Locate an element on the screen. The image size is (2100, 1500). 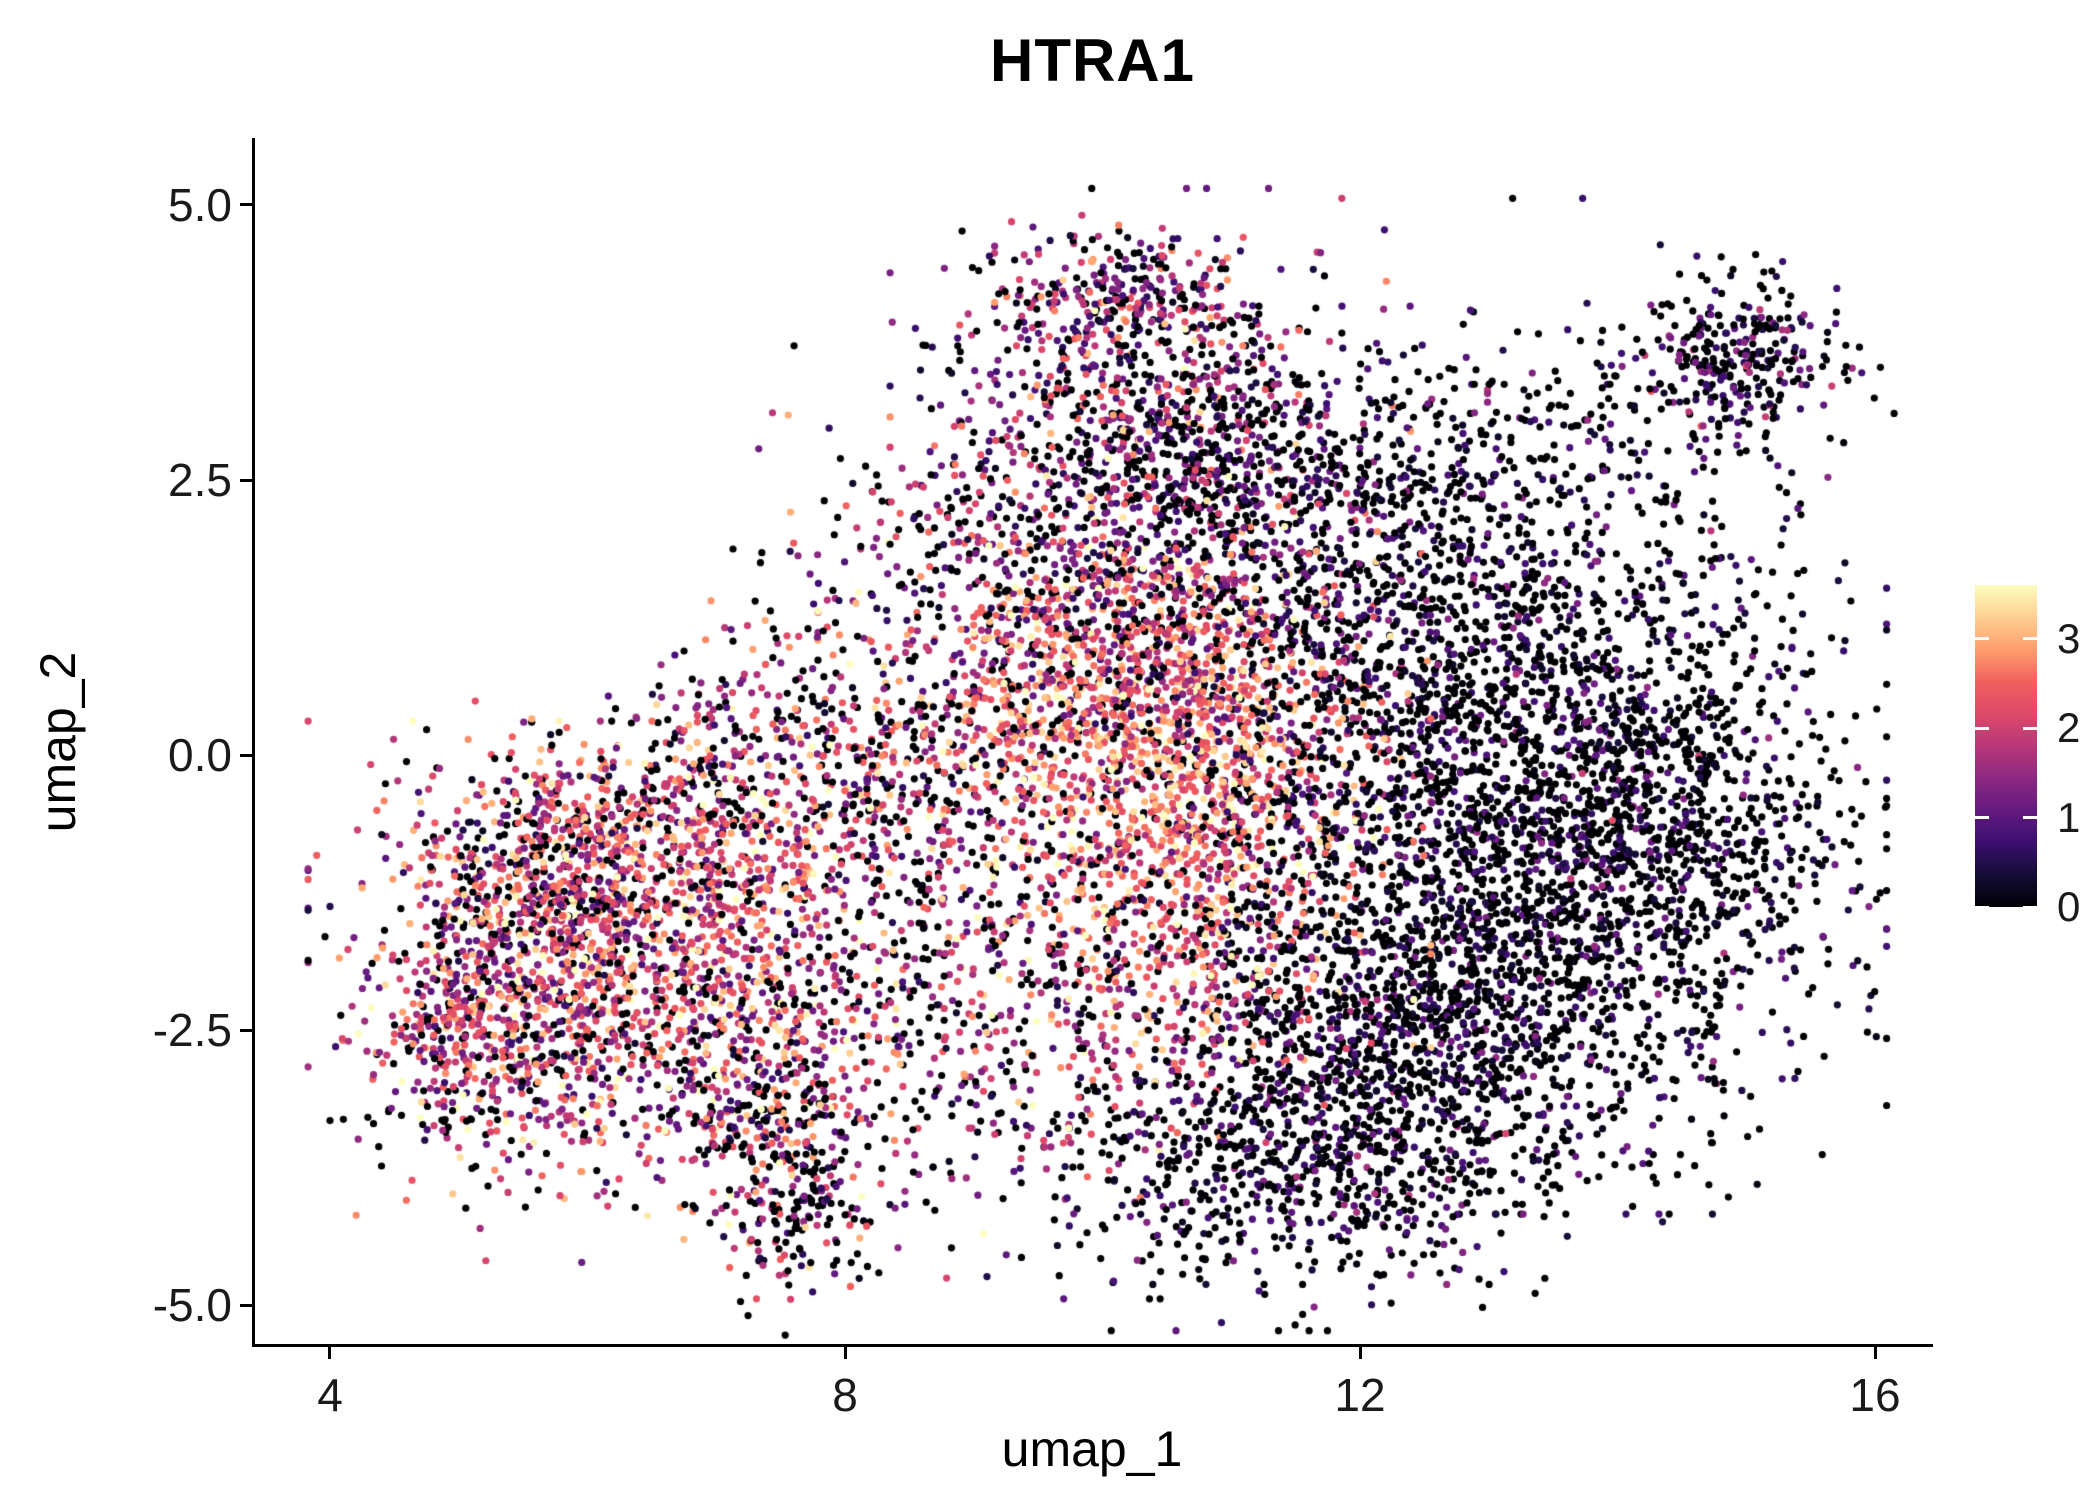
y-tick-label: -2.5 is located at coordinates (192, 1030).